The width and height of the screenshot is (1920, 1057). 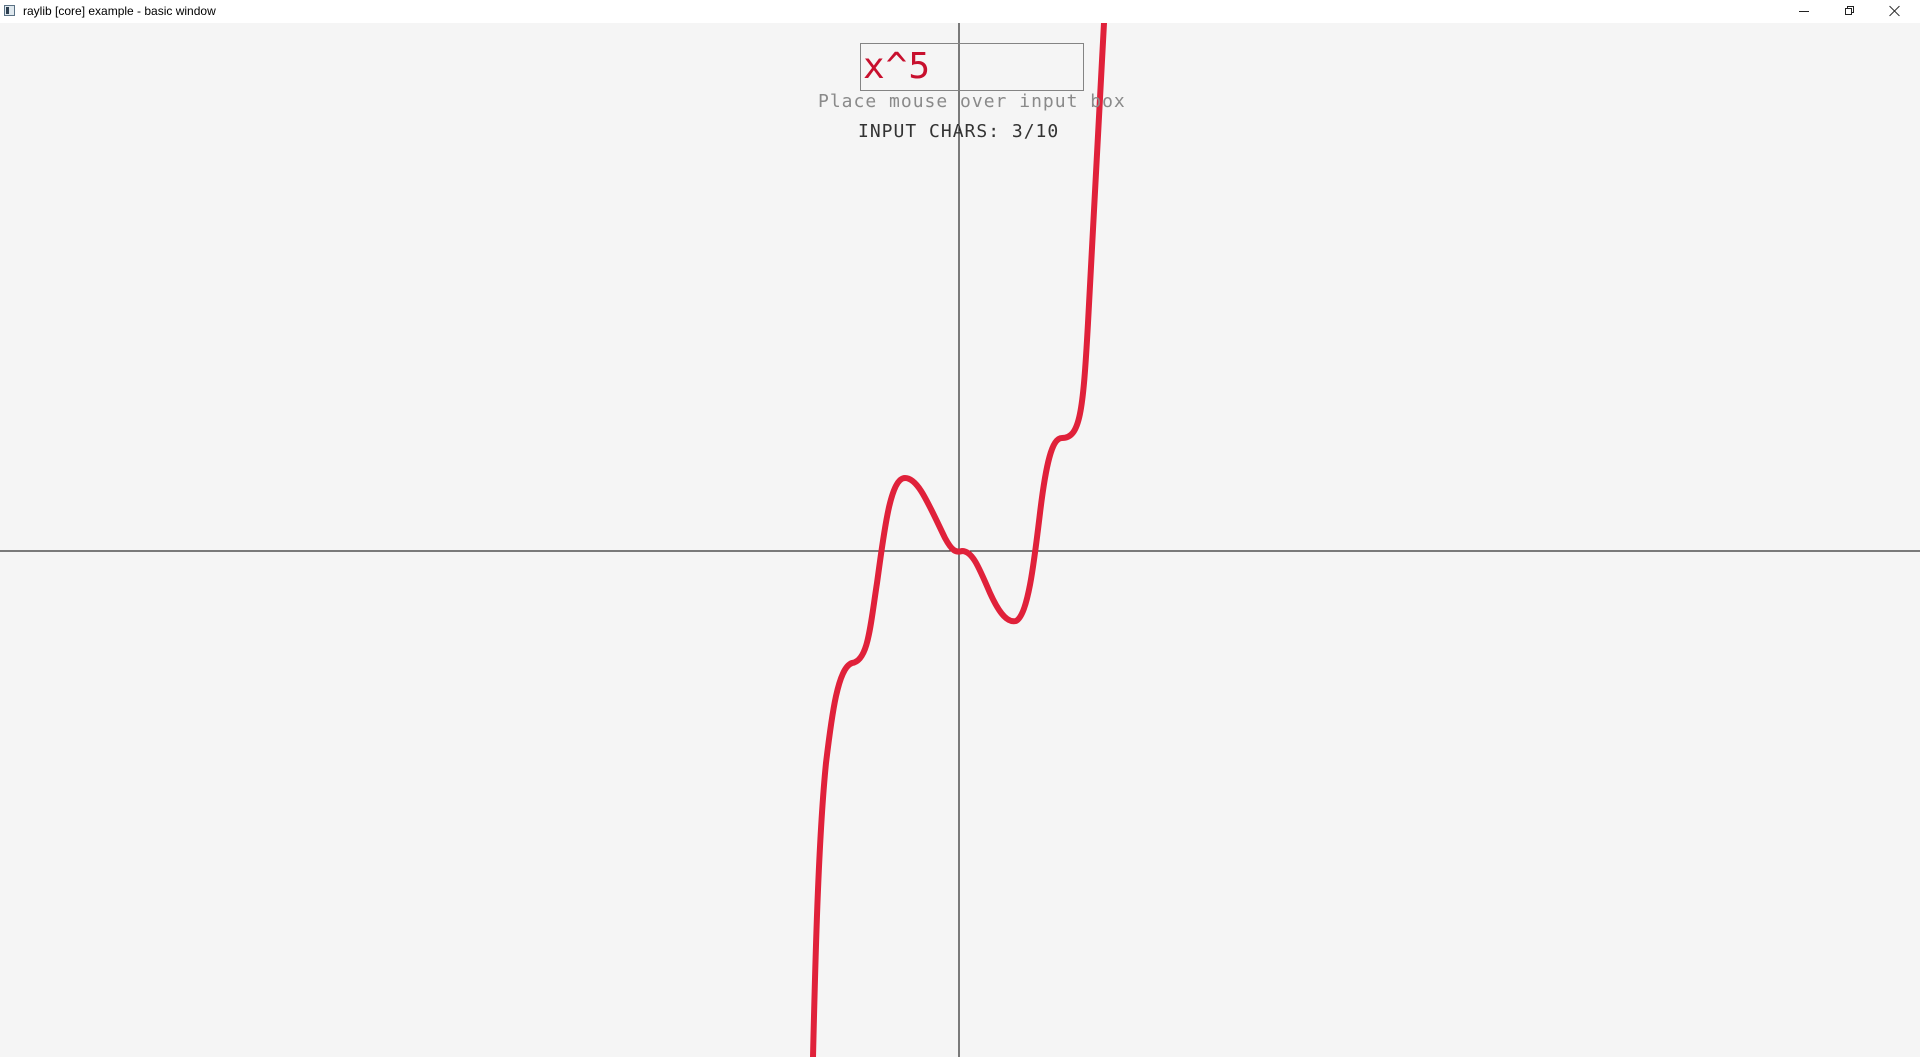 I want to click on input-hint-label: Place mouse over input box, so click(x=972, y=101).